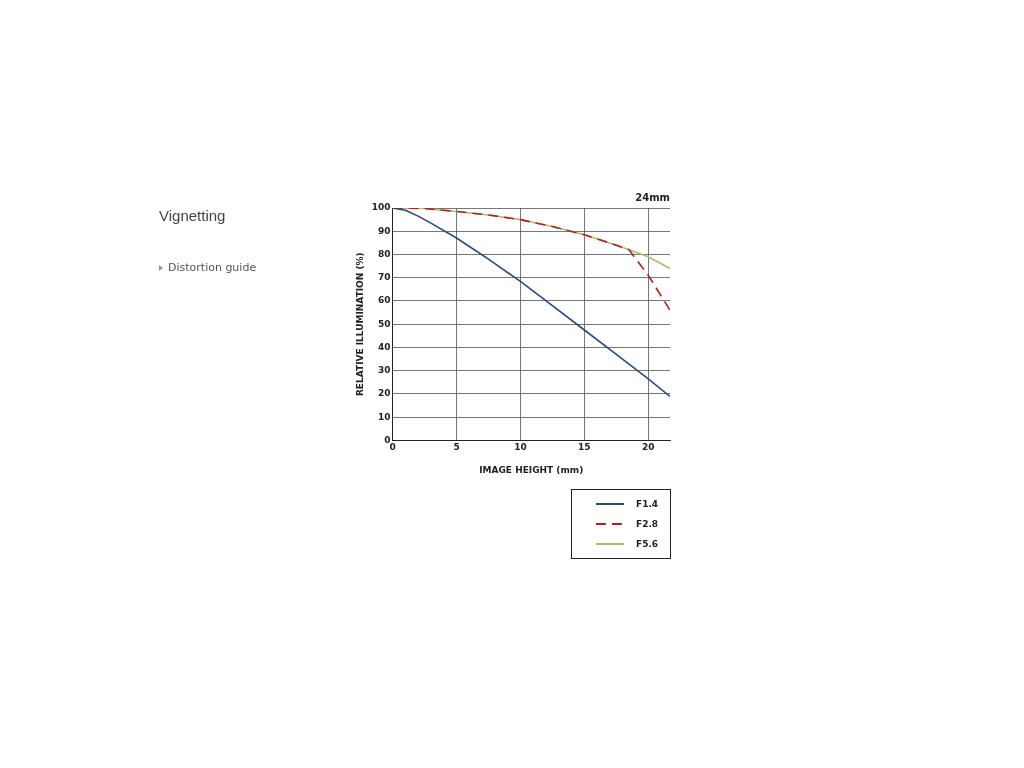 The width and height of the screenshot is (1024, 768). Describe the element at coordinates (384, 346) in the screenshot. I see `y-tick-label: 40` at that location.